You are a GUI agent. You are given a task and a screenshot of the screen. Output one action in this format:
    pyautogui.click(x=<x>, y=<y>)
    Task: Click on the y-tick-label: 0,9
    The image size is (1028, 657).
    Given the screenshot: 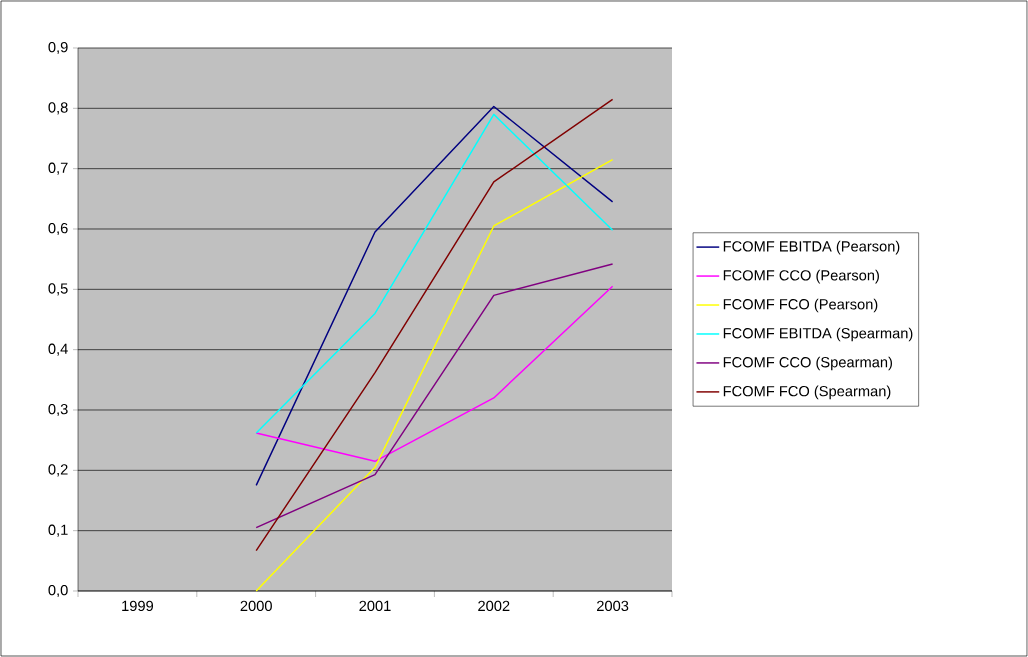 What is the action you would take?
    pyautogui.click(x=58, y=48)
    